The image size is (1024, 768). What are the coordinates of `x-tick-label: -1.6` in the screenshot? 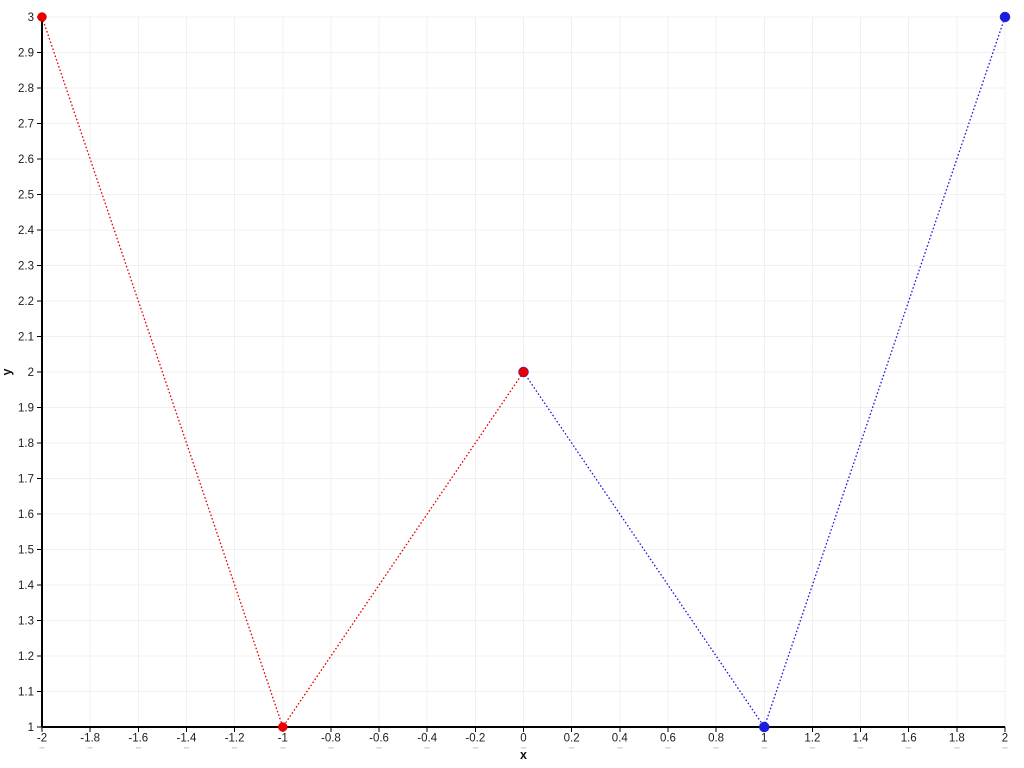 It's located at (138, 739).